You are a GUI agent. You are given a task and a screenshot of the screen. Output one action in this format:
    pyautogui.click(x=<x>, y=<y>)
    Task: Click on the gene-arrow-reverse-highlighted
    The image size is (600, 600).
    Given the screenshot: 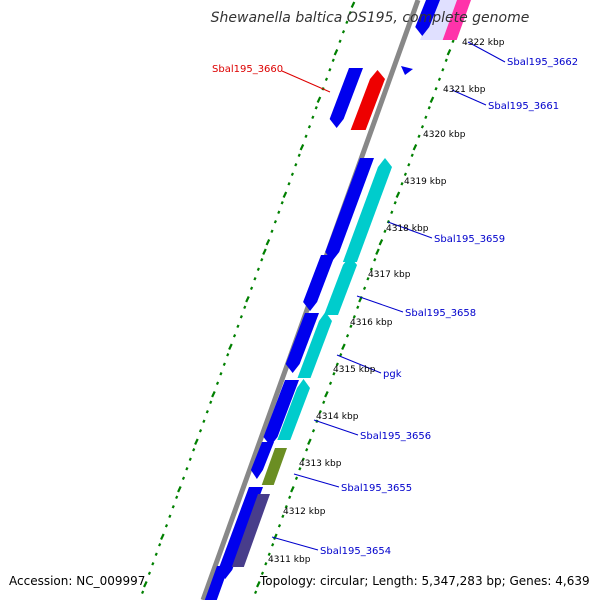 What is the action you would take?
    pyautogui.click(x=367, y=100)
    